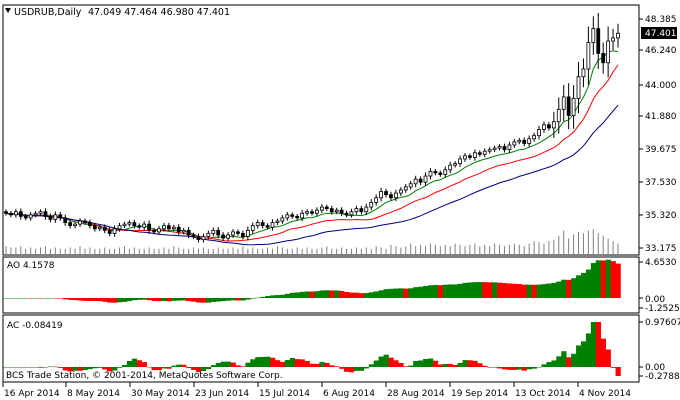 The image size is (680, 400). Describe the element at coordinates (659, 286) in the screenshot. I see `ao-axis: 4.6530 0.00 -1.2525` at that location.